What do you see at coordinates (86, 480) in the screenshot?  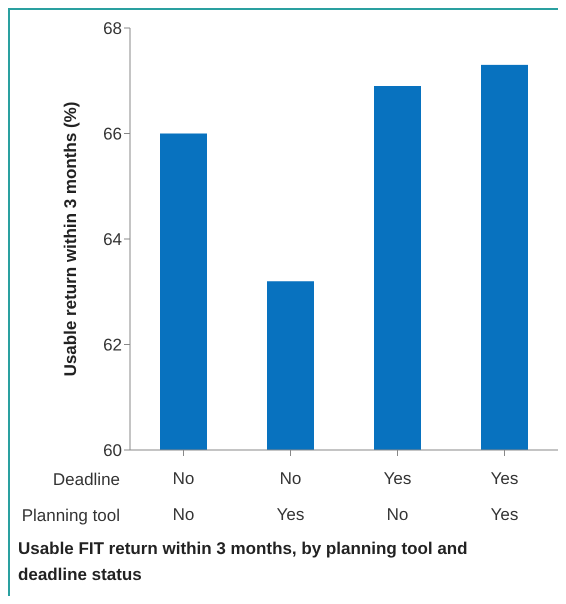 I see `text: Deadline` at bounding box center [86, 480].